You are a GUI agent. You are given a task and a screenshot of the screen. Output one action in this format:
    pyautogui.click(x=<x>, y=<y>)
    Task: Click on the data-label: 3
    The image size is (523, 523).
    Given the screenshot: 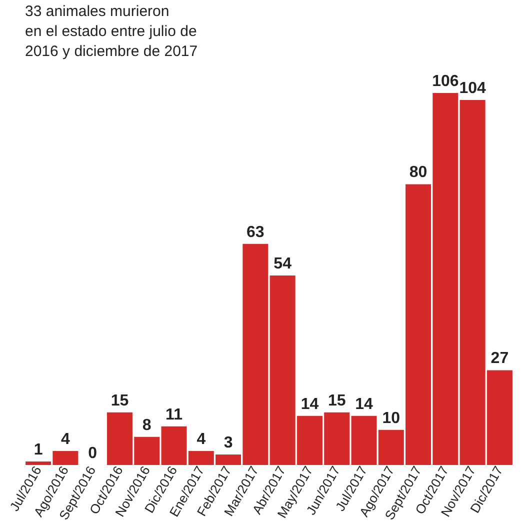 What is the action you would take?
    pyautogui.click(x=228, y=443)
    